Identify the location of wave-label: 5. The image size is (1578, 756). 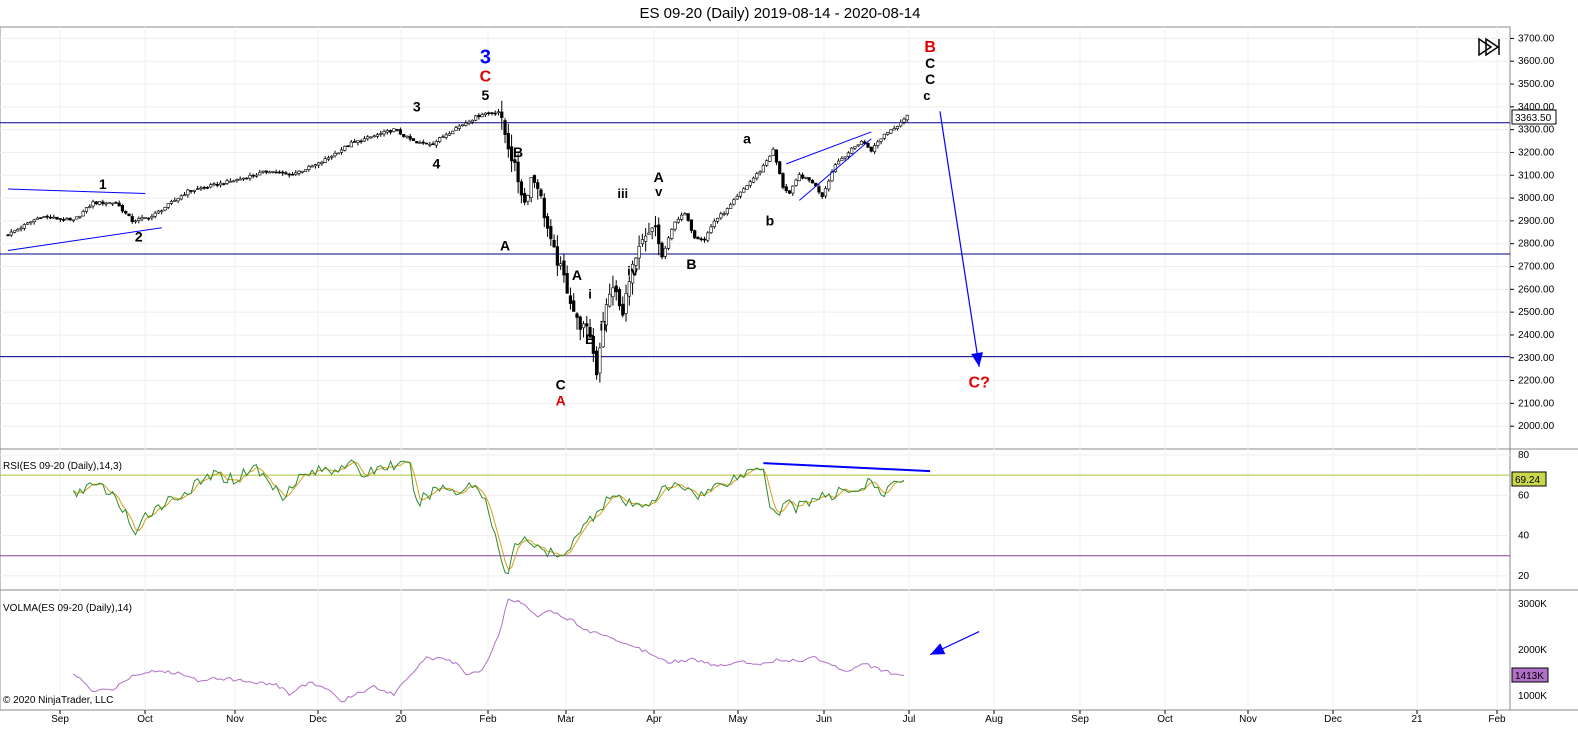
(486, 95).